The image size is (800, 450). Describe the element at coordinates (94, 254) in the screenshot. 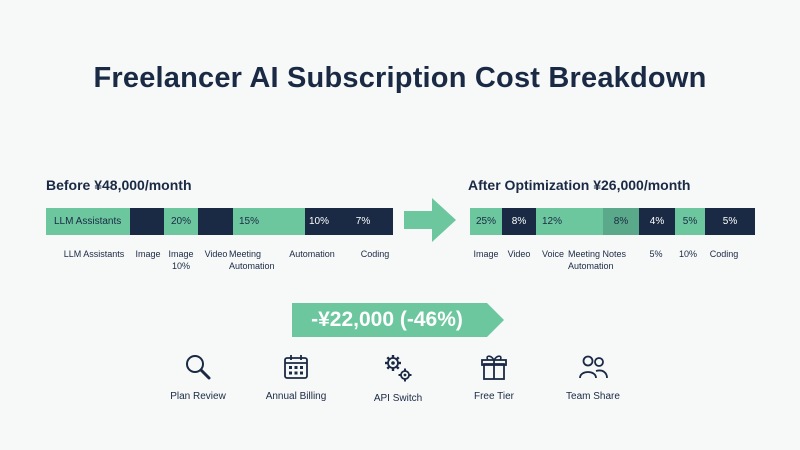

I see `before-label-llm: LLM Assistants` at that location.